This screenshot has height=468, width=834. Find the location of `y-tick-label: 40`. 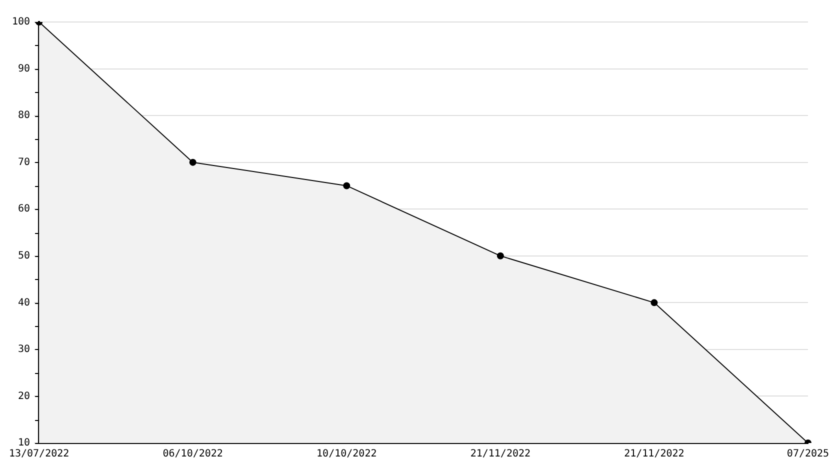

y-tick-label: 40 is located at coordinates (24, 302).